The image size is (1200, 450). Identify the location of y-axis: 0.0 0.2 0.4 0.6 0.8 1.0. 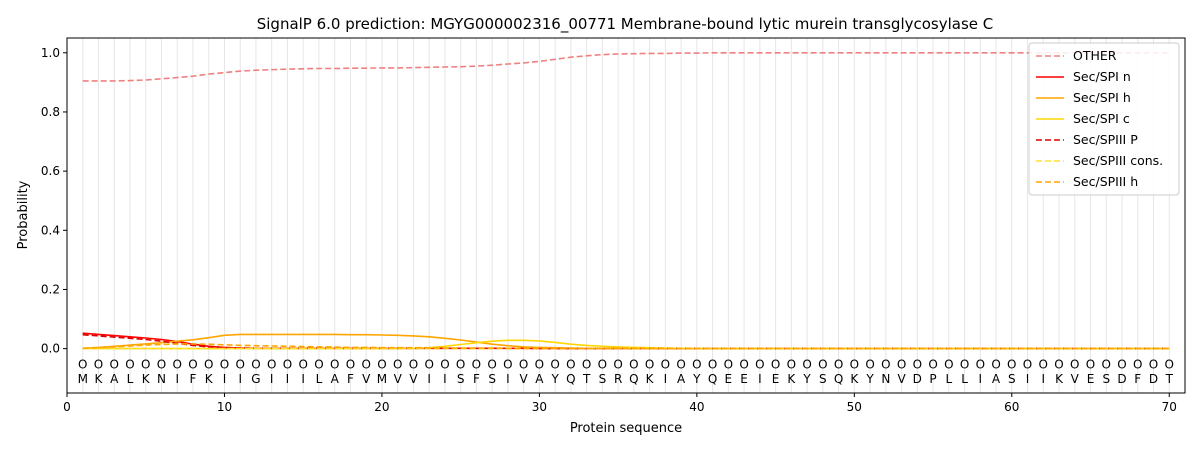
(54, 201).